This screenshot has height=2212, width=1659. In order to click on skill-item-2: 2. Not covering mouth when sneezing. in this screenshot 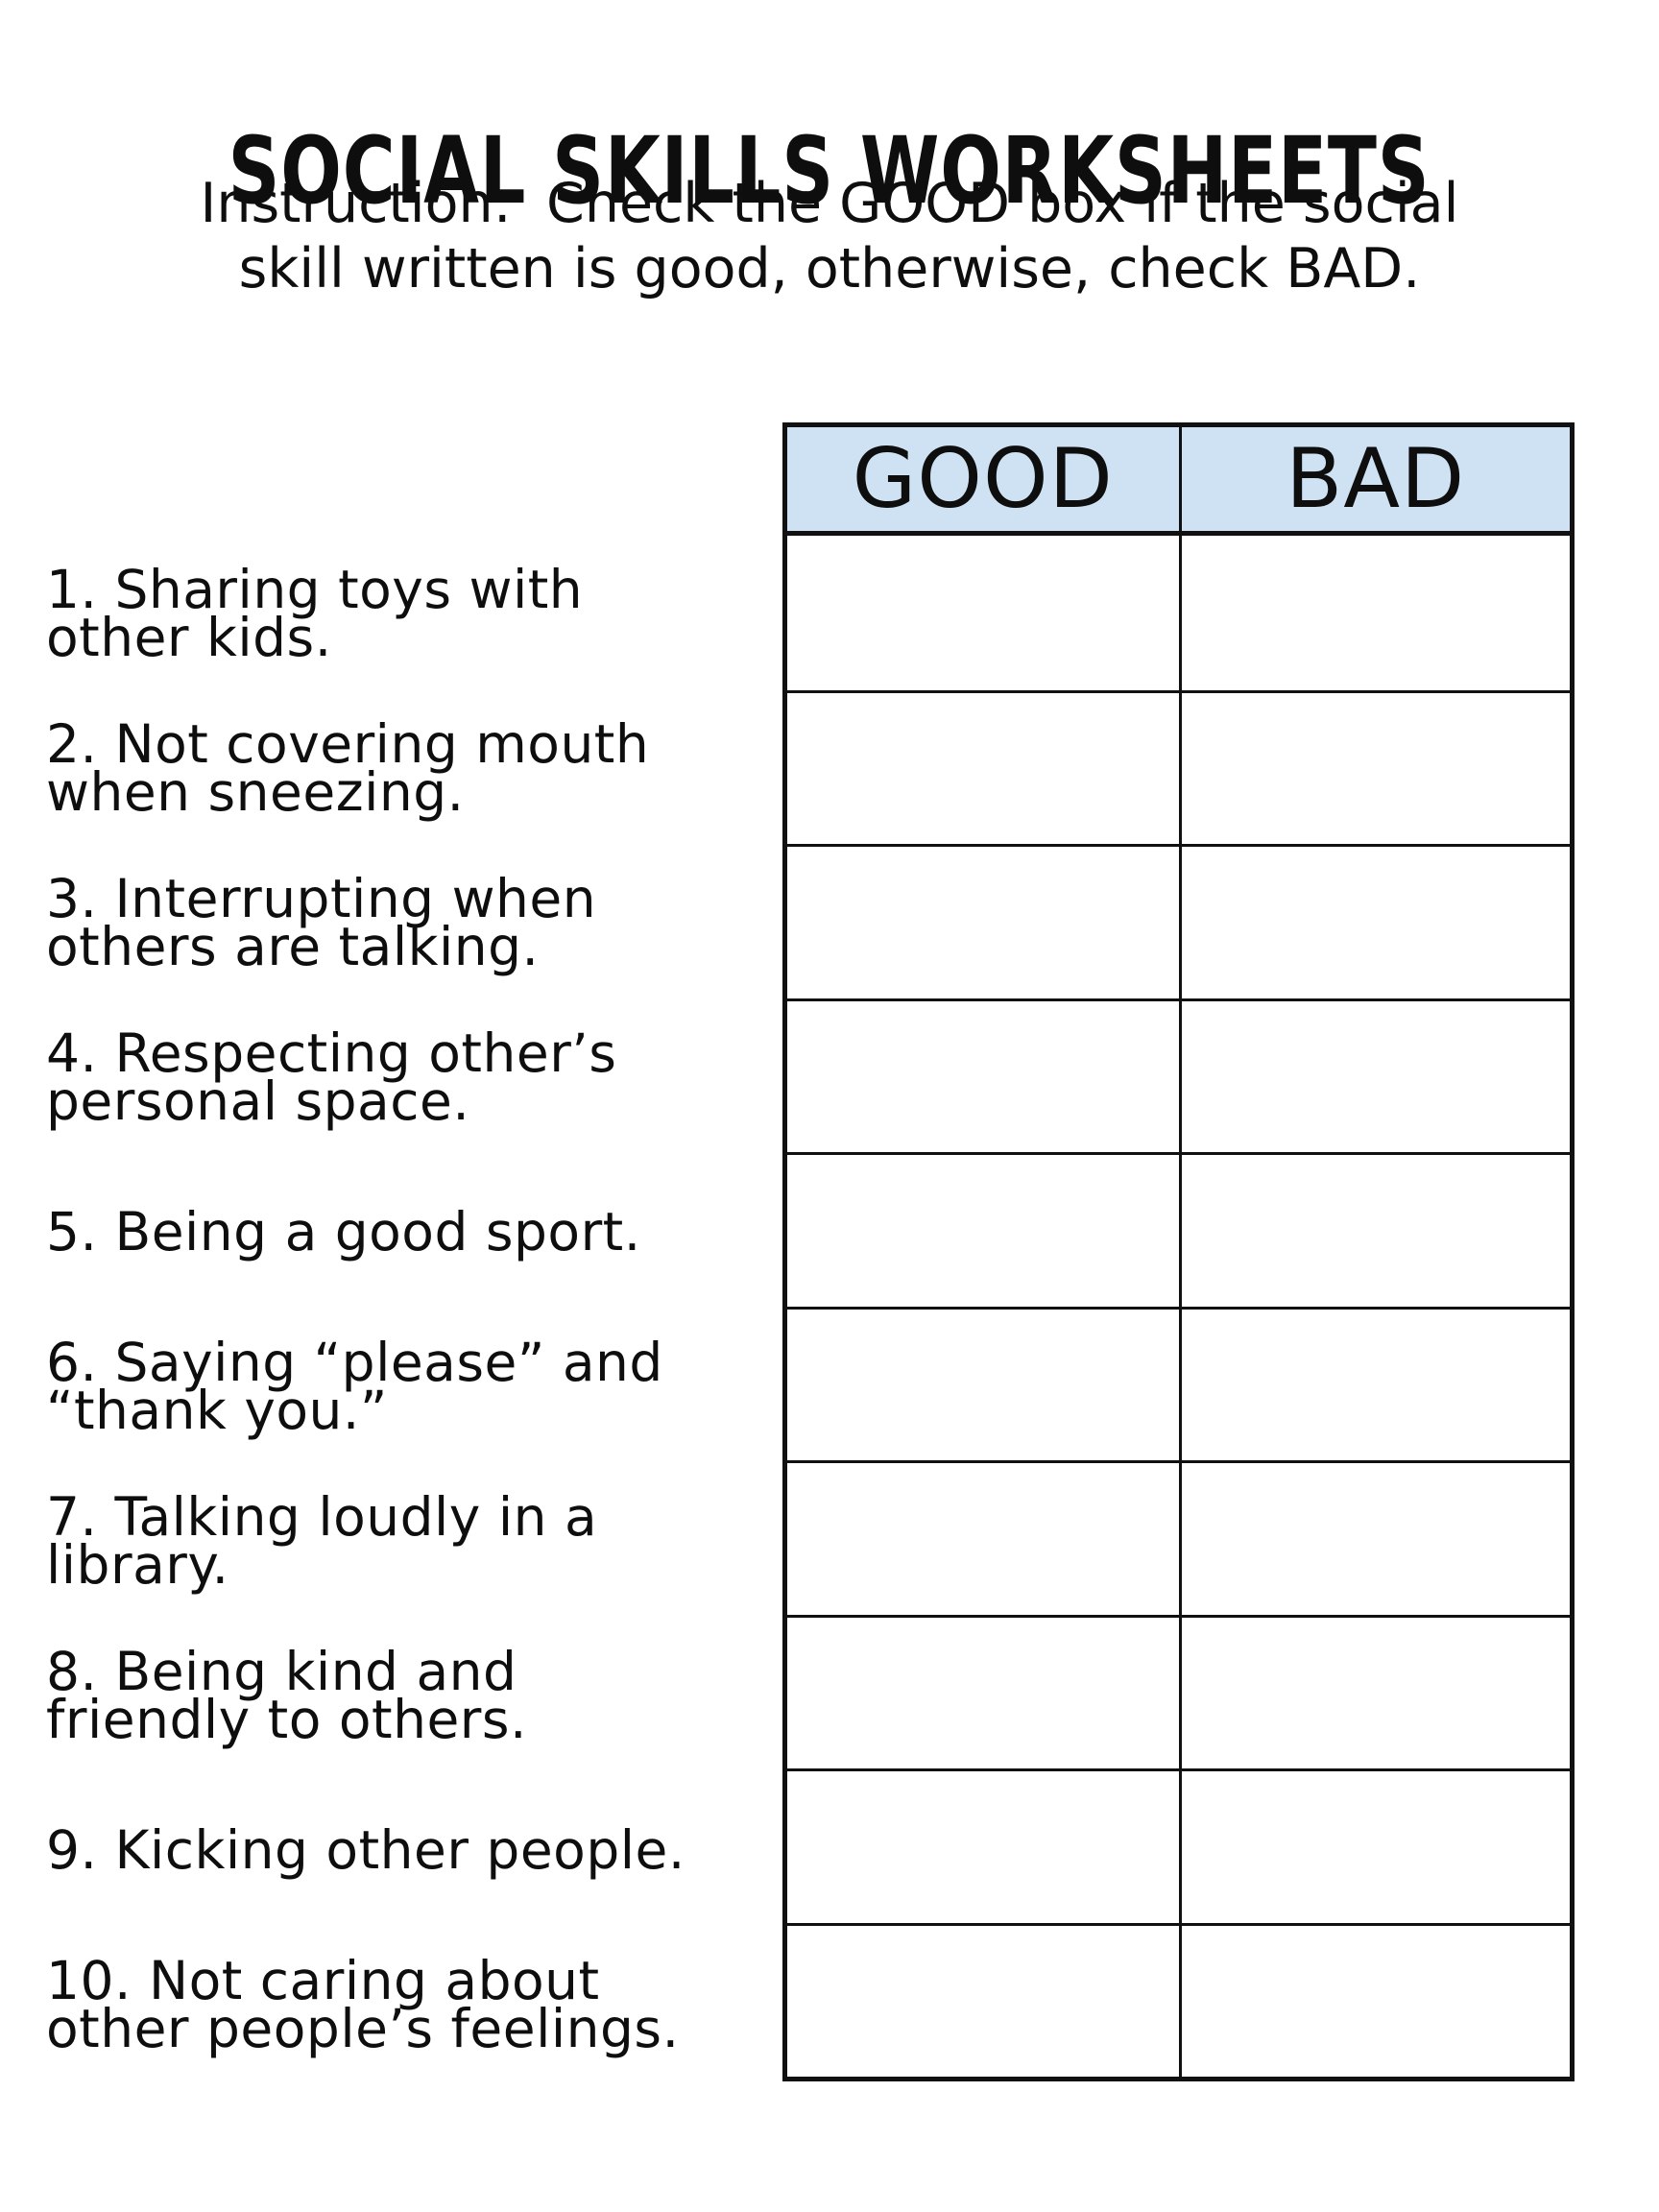, I will do `click(348, 767)`.